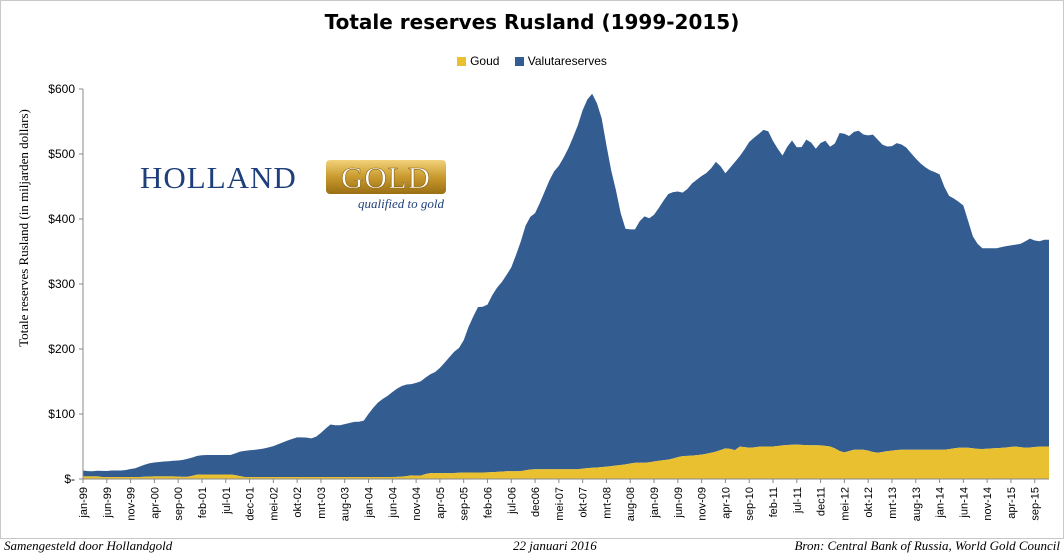 The width and height of the screenshot is (1064, 555). I want to click on x-tick-label: mei-02, so click(274, 504).